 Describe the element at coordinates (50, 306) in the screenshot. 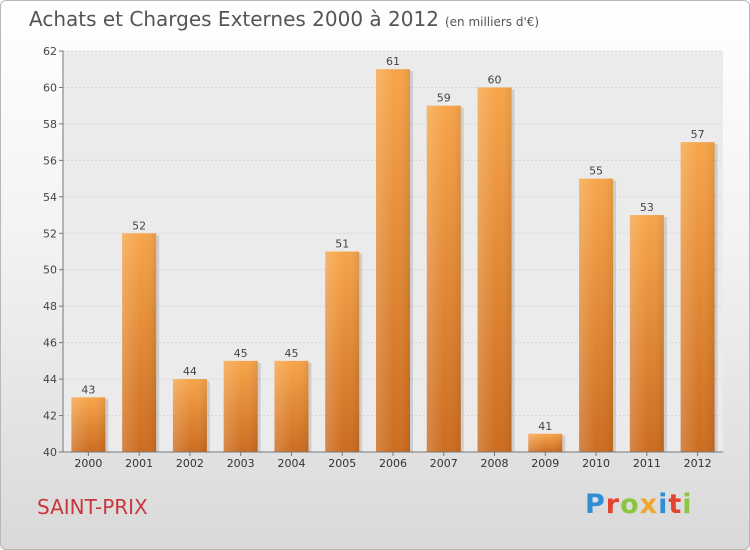

I see `y-tick-label: 48` at that location.